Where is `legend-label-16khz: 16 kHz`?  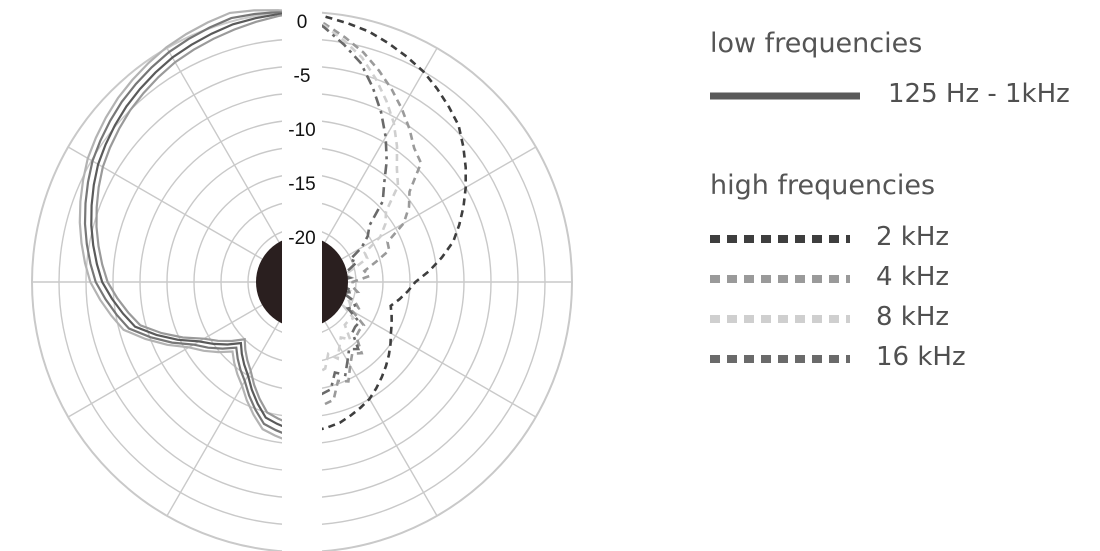 legend-label-16khz: 16 kHz is located at coordinates (921, 357).